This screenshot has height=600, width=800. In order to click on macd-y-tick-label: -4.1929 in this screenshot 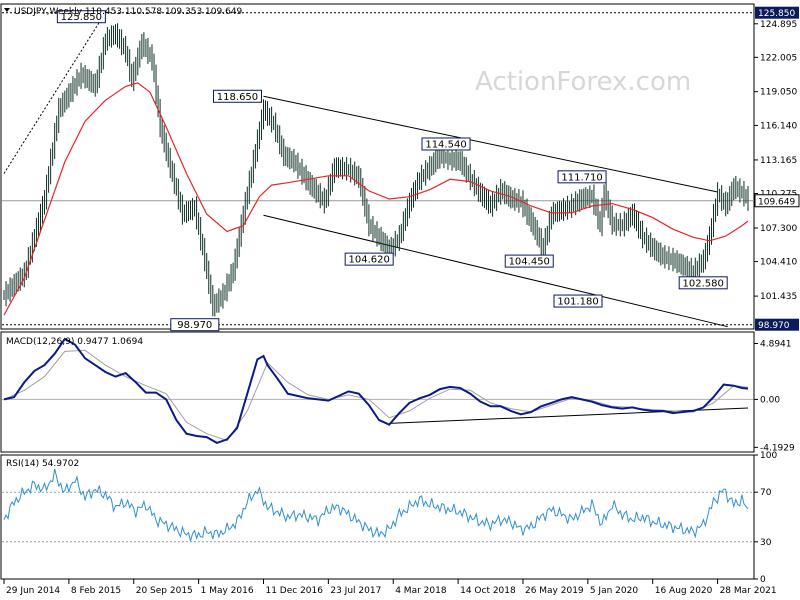, I will do `click(777, 448)`.